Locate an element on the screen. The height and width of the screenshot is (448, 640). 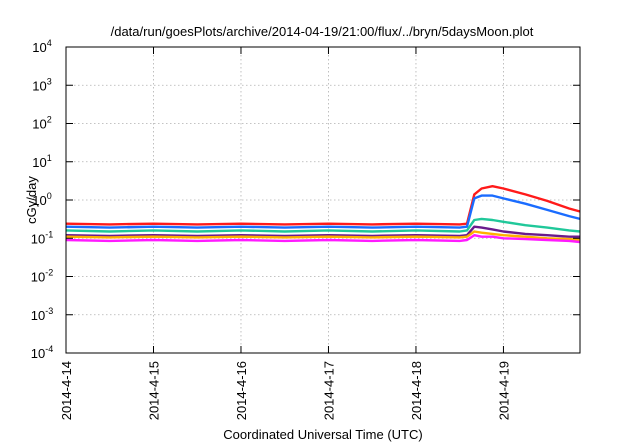
x-tick-label: 2014-4-17 is located at coordinates (328, 390).